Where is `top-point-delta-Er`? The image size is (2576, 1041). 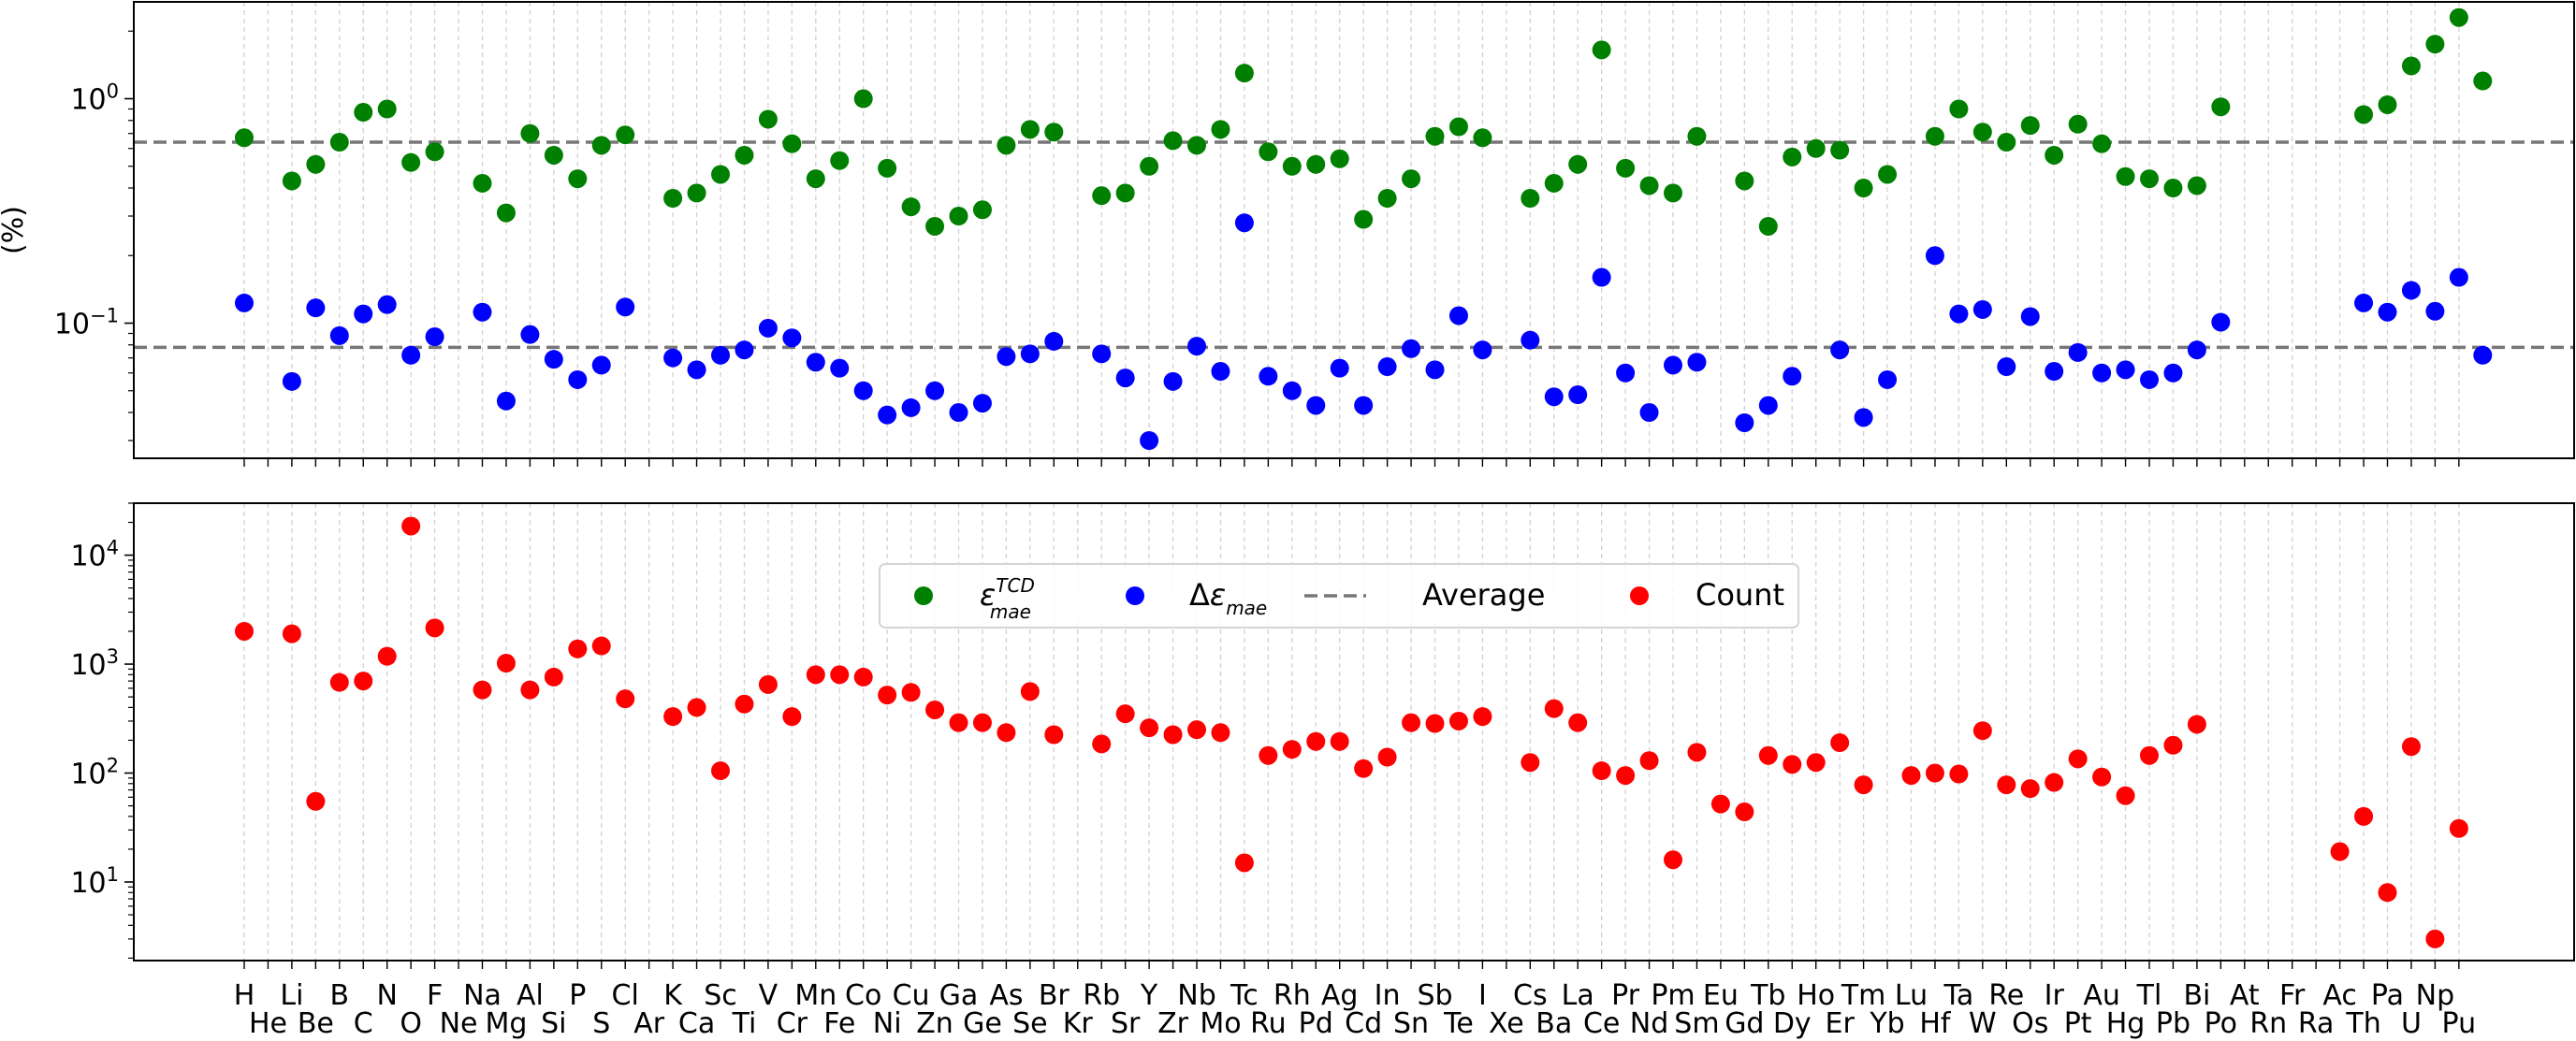 top-point-delta-Er is located at coordinates (1840, 350).